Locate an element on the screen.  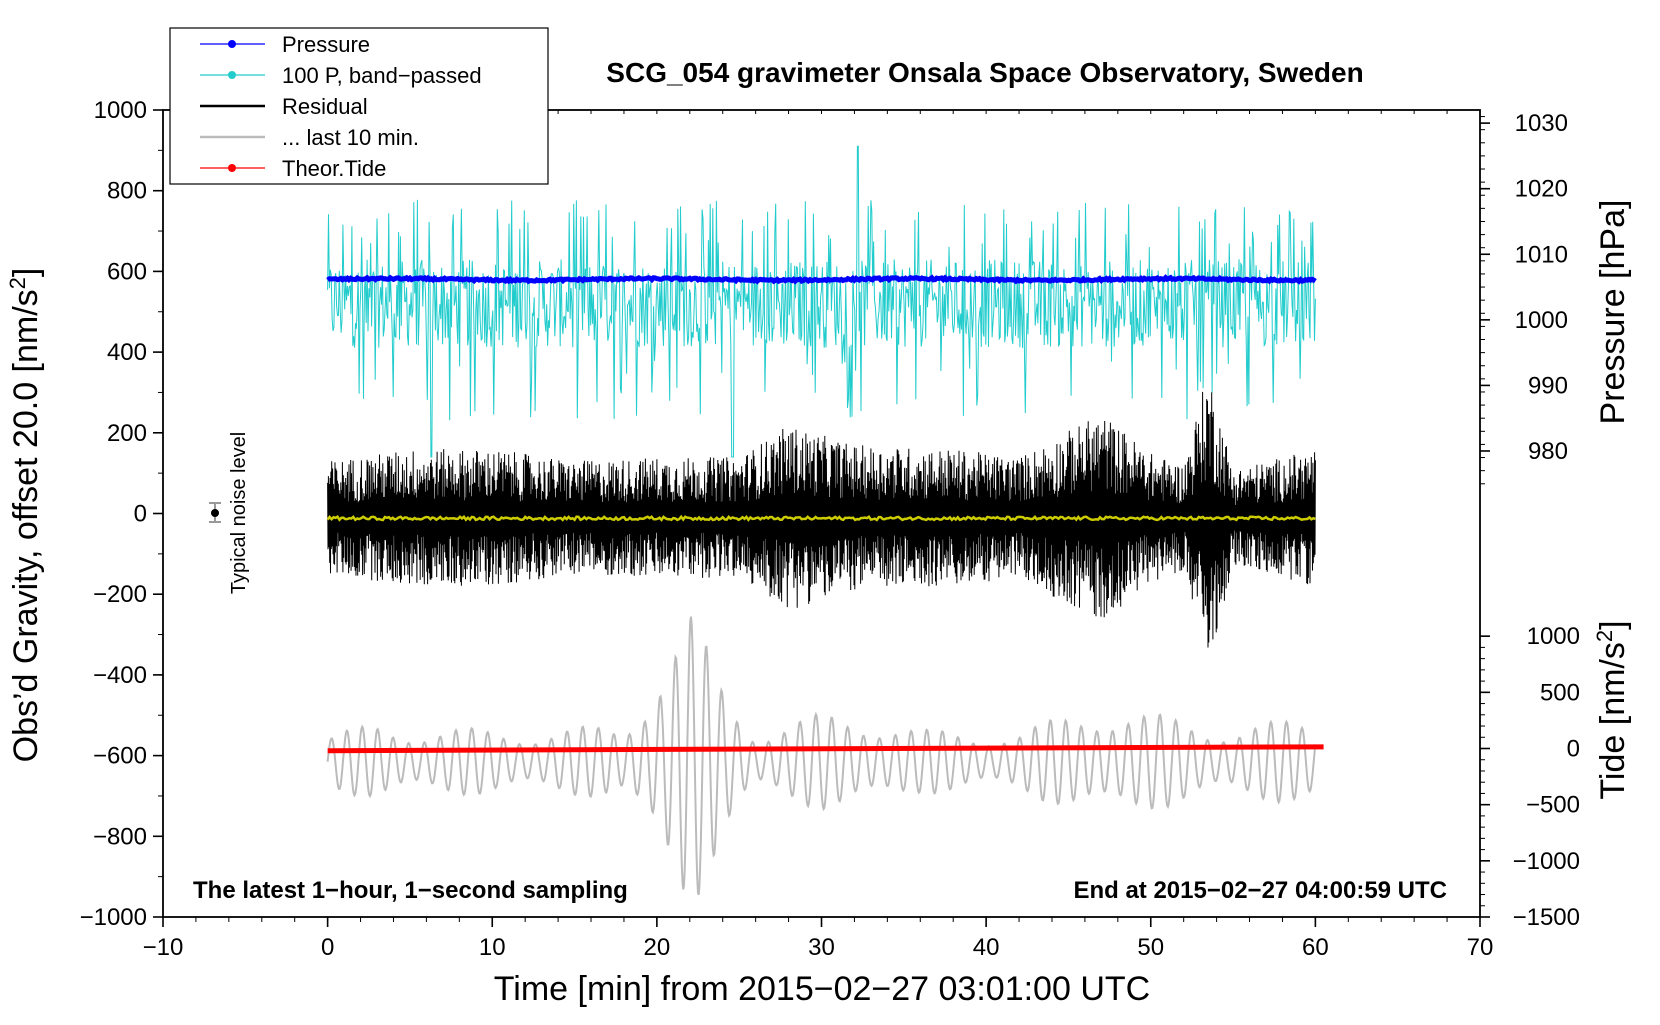
y-tick-label: 400 is located at coordinates (127, 352).